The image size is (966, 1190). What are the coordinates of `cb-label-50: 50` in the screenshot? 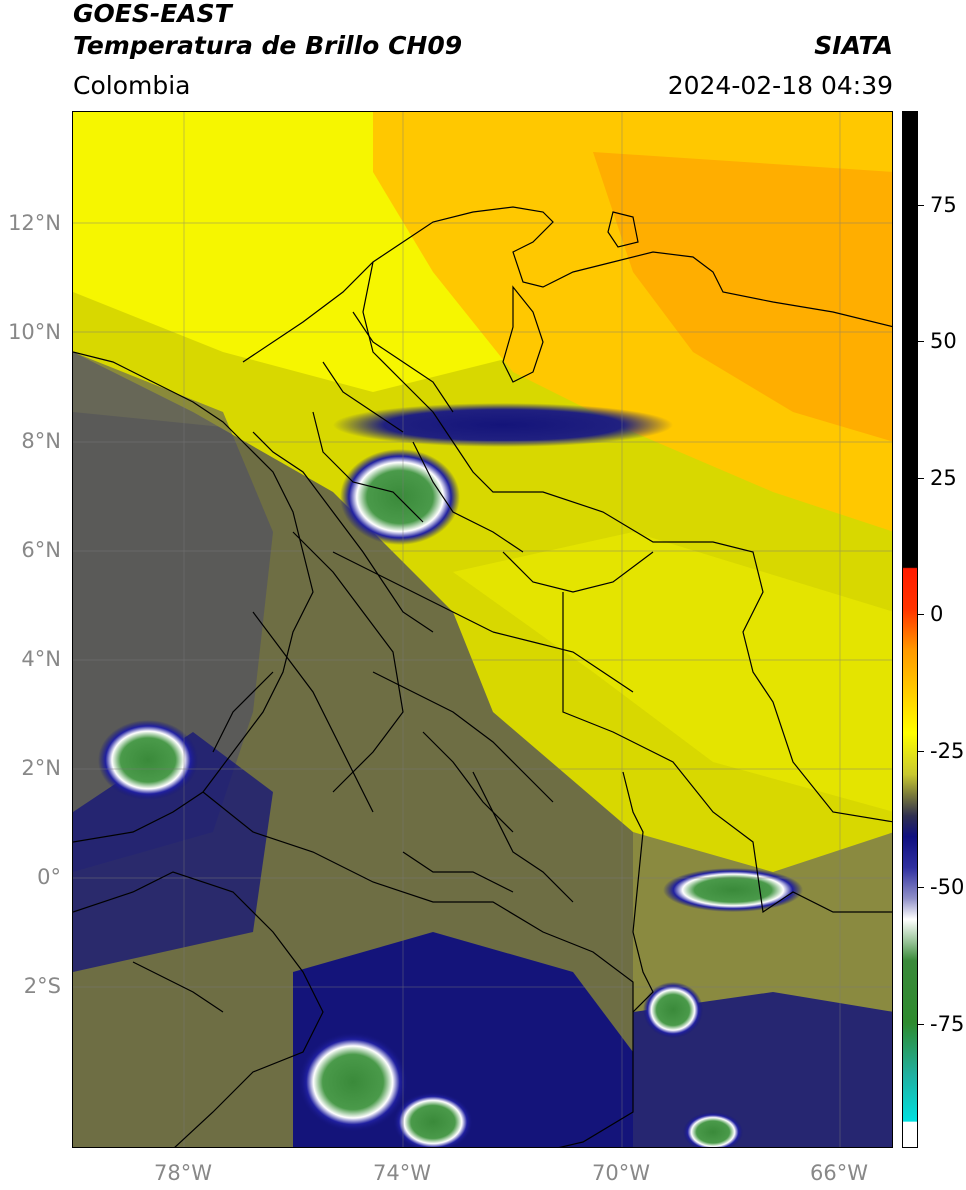 It's located at (943, 341).